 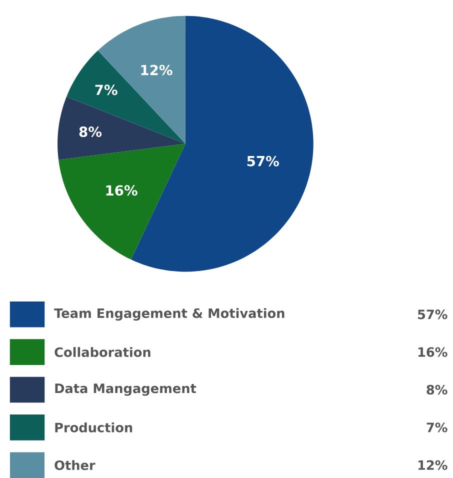 I want to click on data-label: 12%, so click(x=156, y=70).